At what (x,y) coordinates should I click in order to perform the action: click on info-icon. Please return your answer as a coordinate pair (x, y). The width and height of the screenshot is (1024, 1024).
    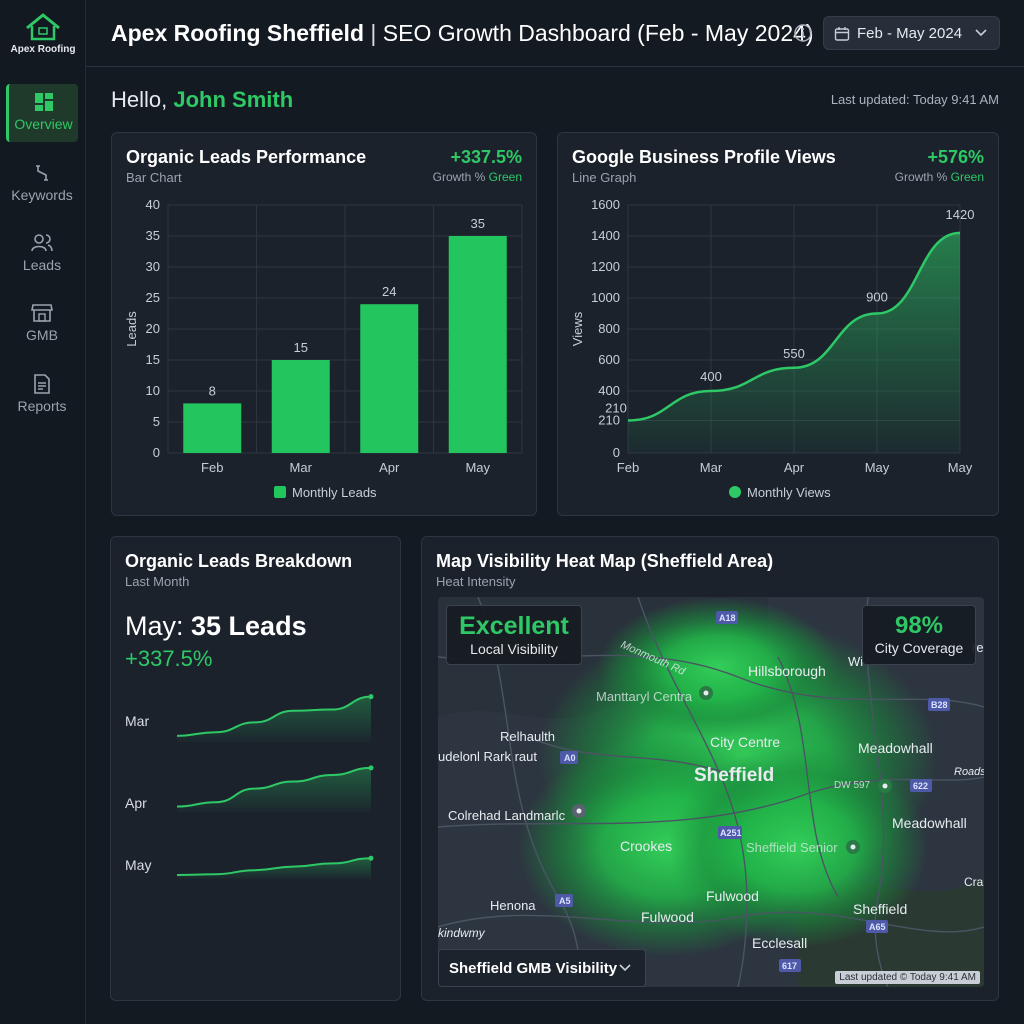
    Looking at the image, I should click on (803, 33).